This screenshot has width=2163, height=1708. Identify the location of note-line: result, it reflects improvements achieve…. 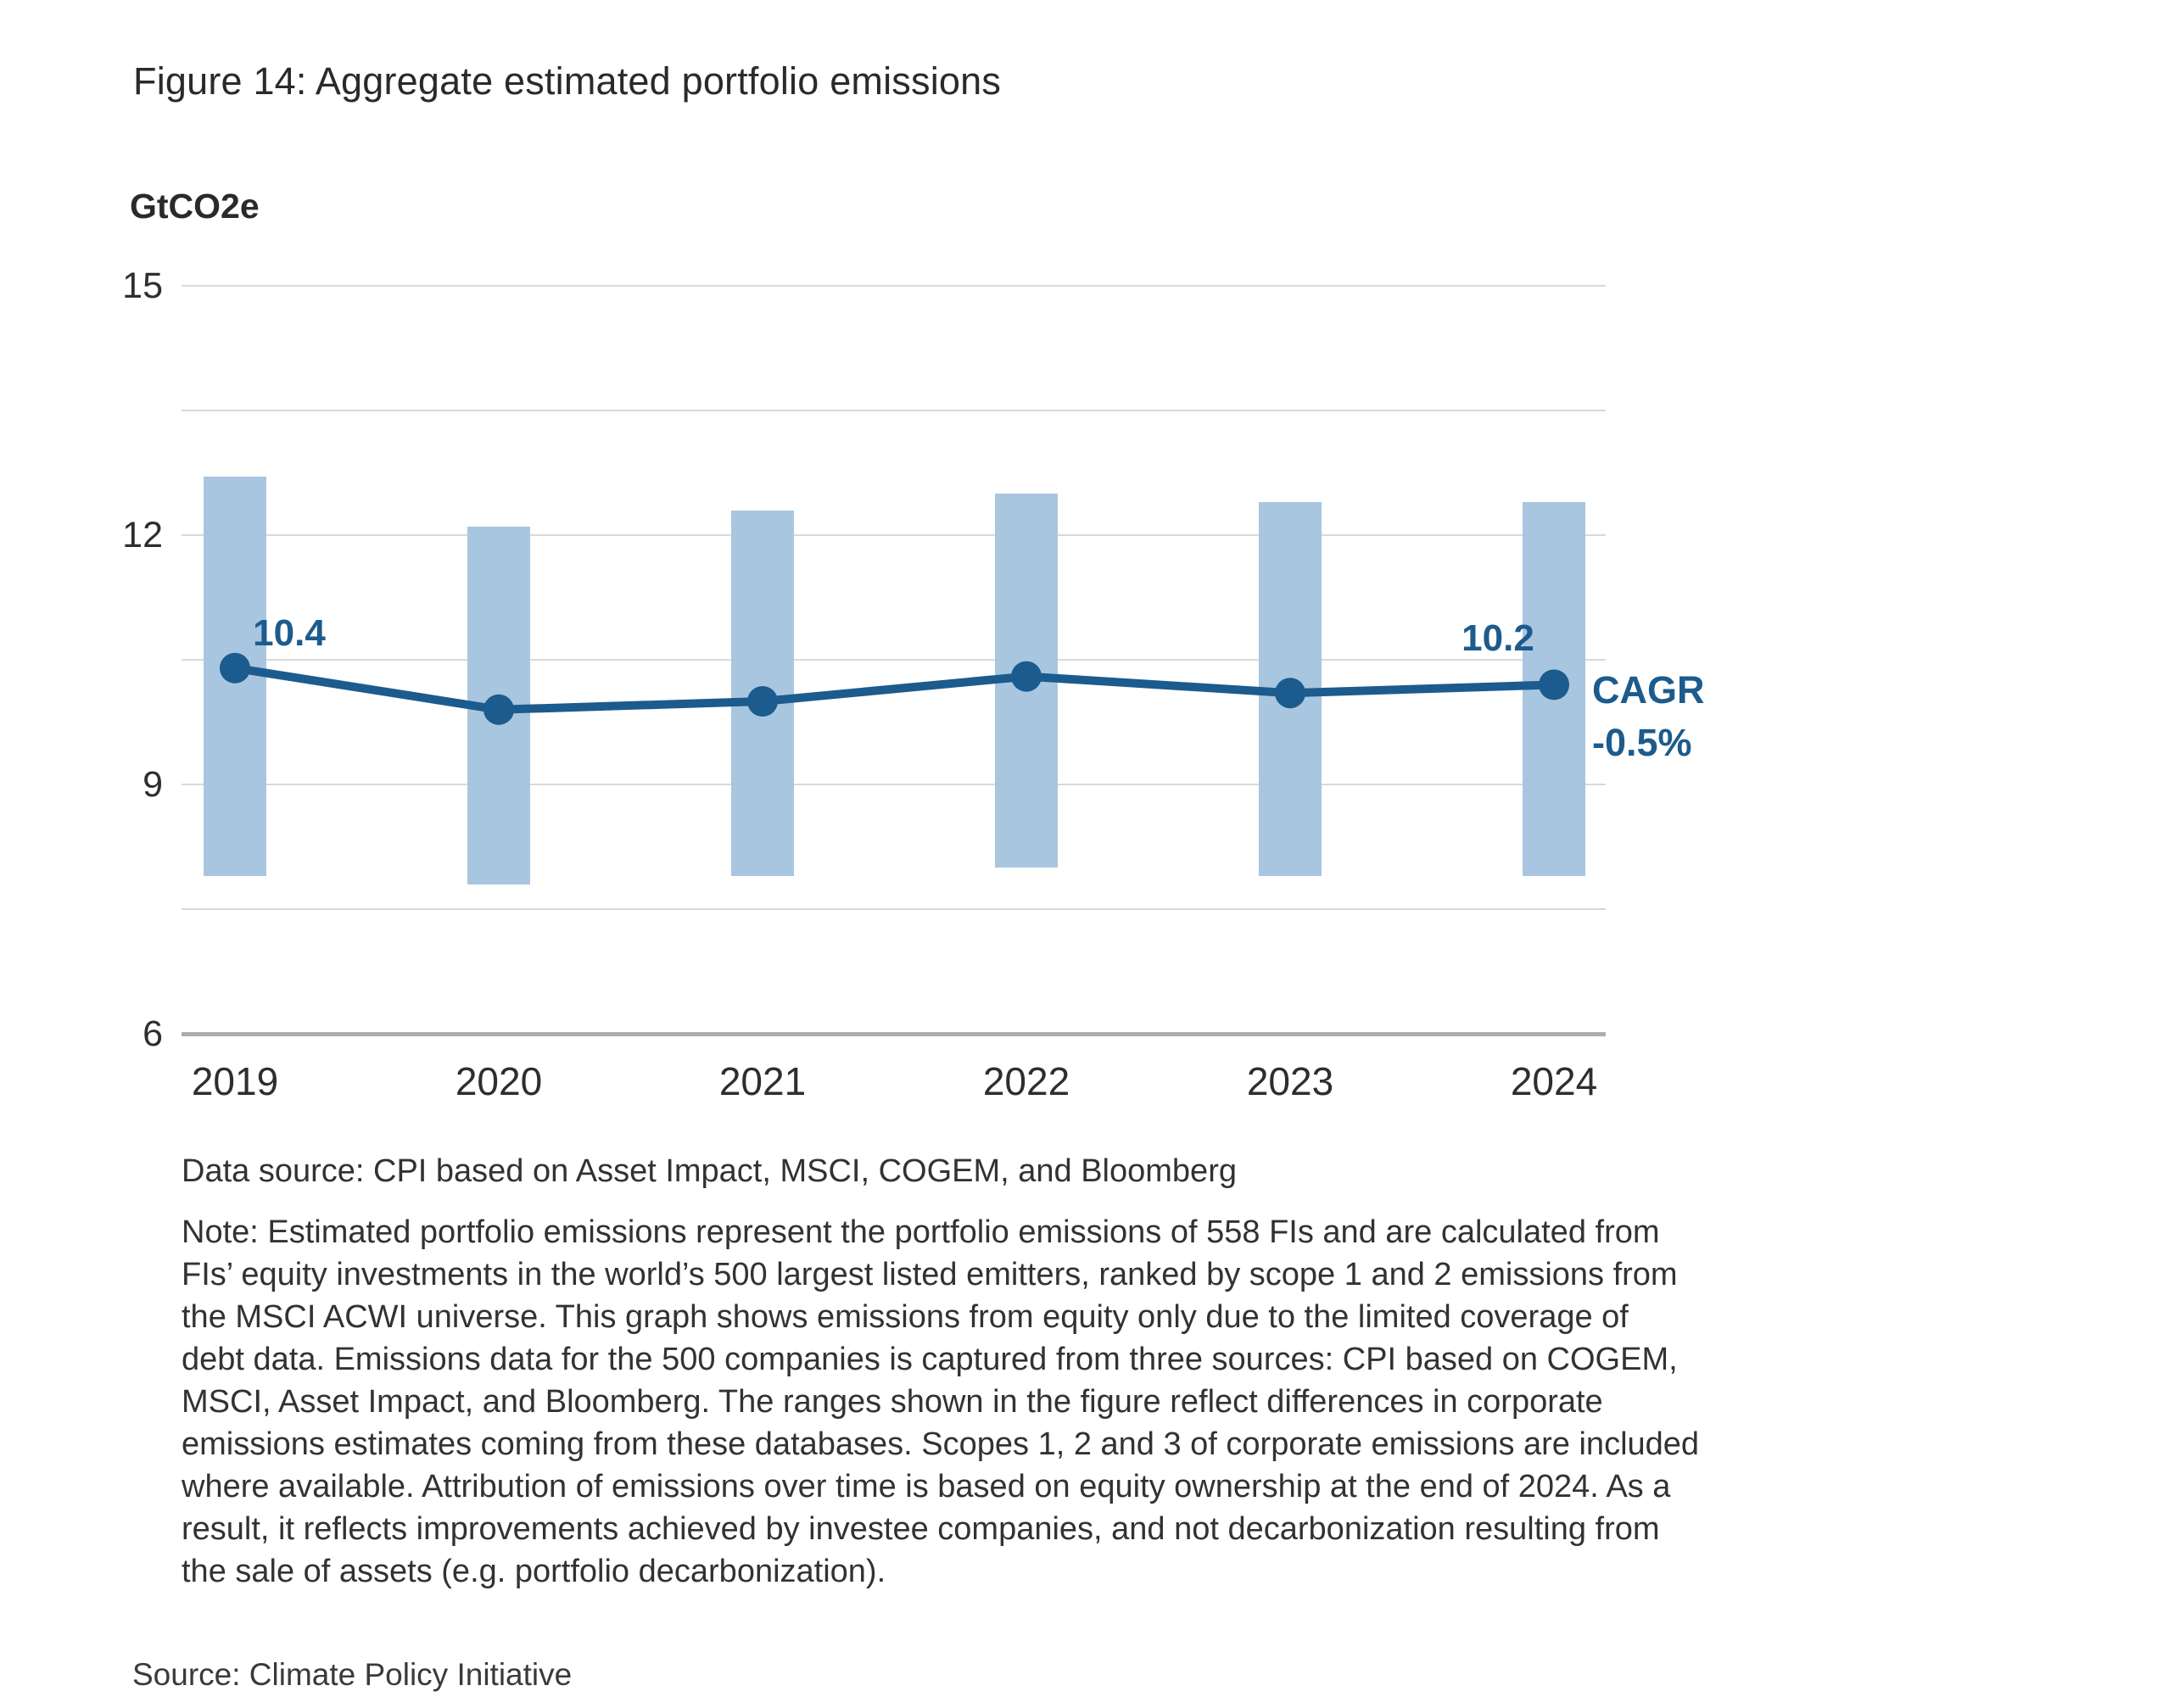
(921, 1529).